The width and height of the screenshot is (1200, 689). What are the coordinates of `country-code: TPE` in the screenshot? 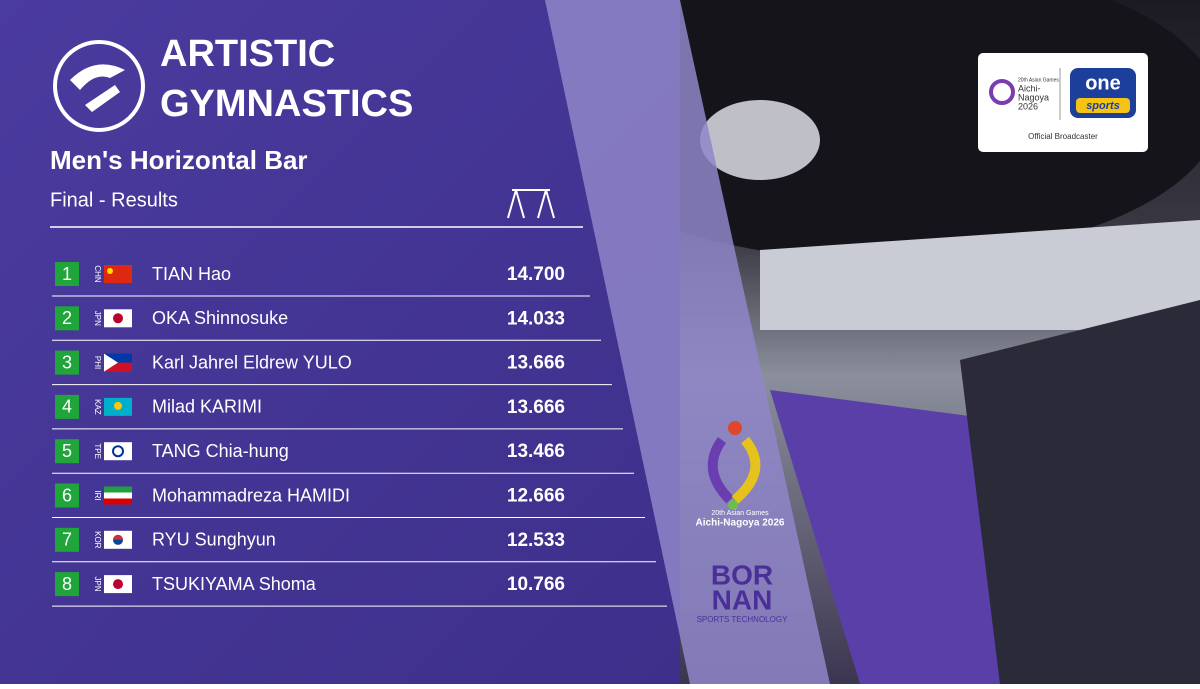 It's located at (97, 451).